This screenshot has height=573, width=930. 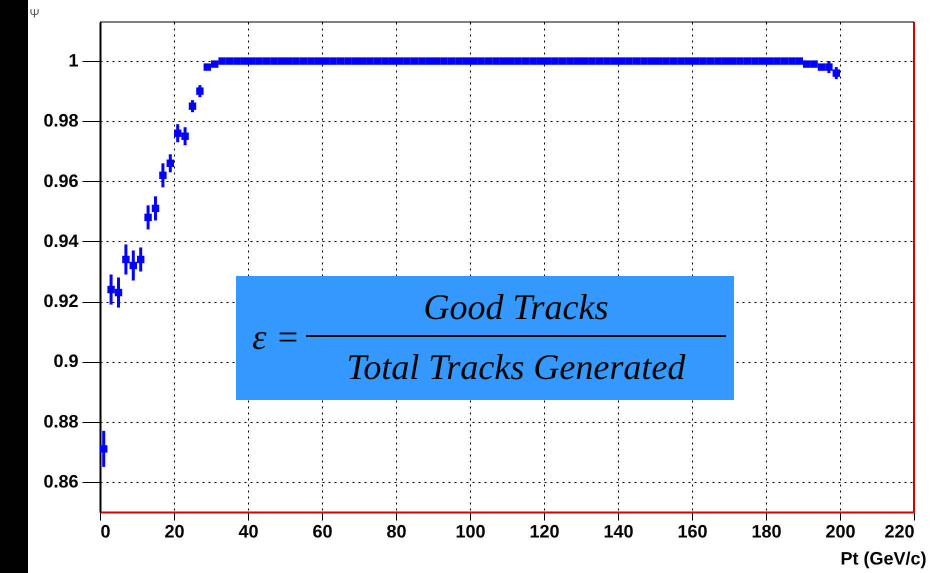 I want to click on x-tick-label: 220, so click(x=899, y=532).